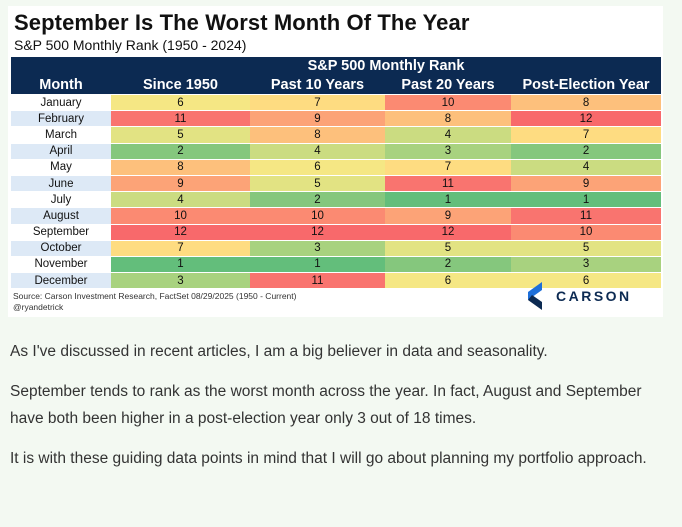 The height and width of the screenshot is (527, 682). What do you see at coordinates (61, 118) in the screenshot?
I see `month-cell: February` at bounding box center [61, 118].